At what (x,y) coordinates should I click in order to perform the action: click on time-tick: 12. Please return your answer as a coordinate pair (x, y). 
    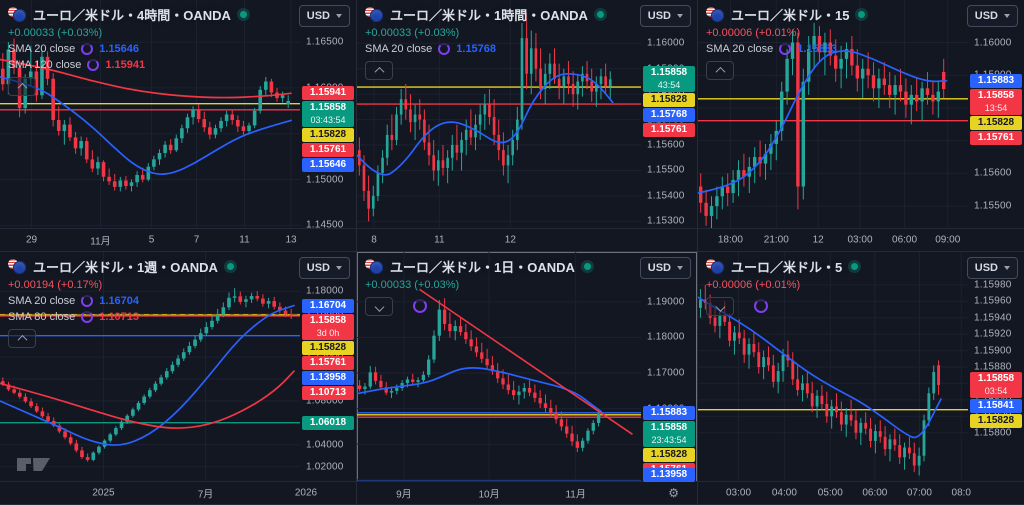
    Looking at the image, I should click on (818, 240).